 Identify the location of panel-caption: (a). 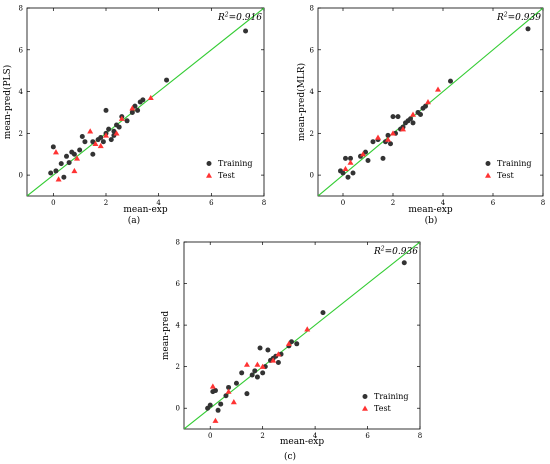
(134, 220).